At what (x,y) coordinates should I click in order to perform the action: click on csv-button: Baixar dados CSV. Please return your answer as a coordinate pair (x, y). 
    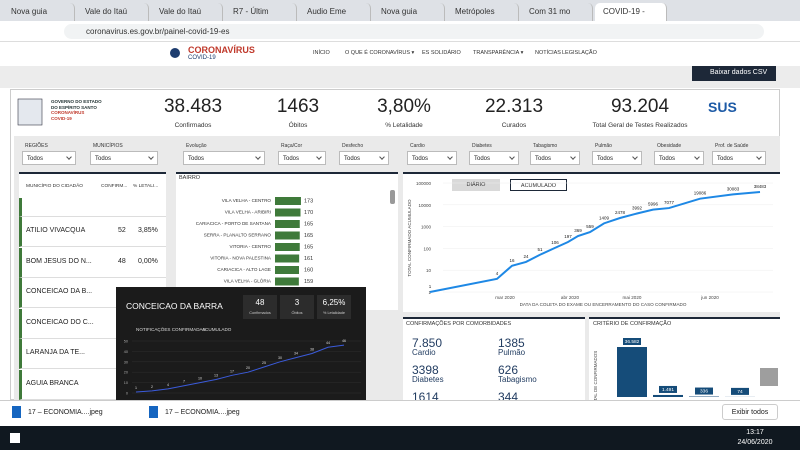
    Looking at the image, I should click on (734, 73).